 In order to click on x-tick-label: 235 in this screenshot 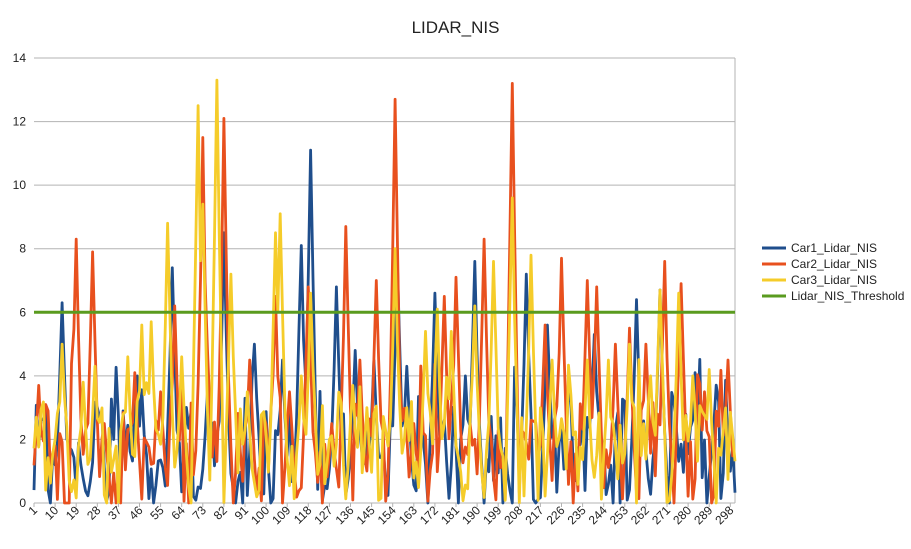, I will do `click(577, 515)`.